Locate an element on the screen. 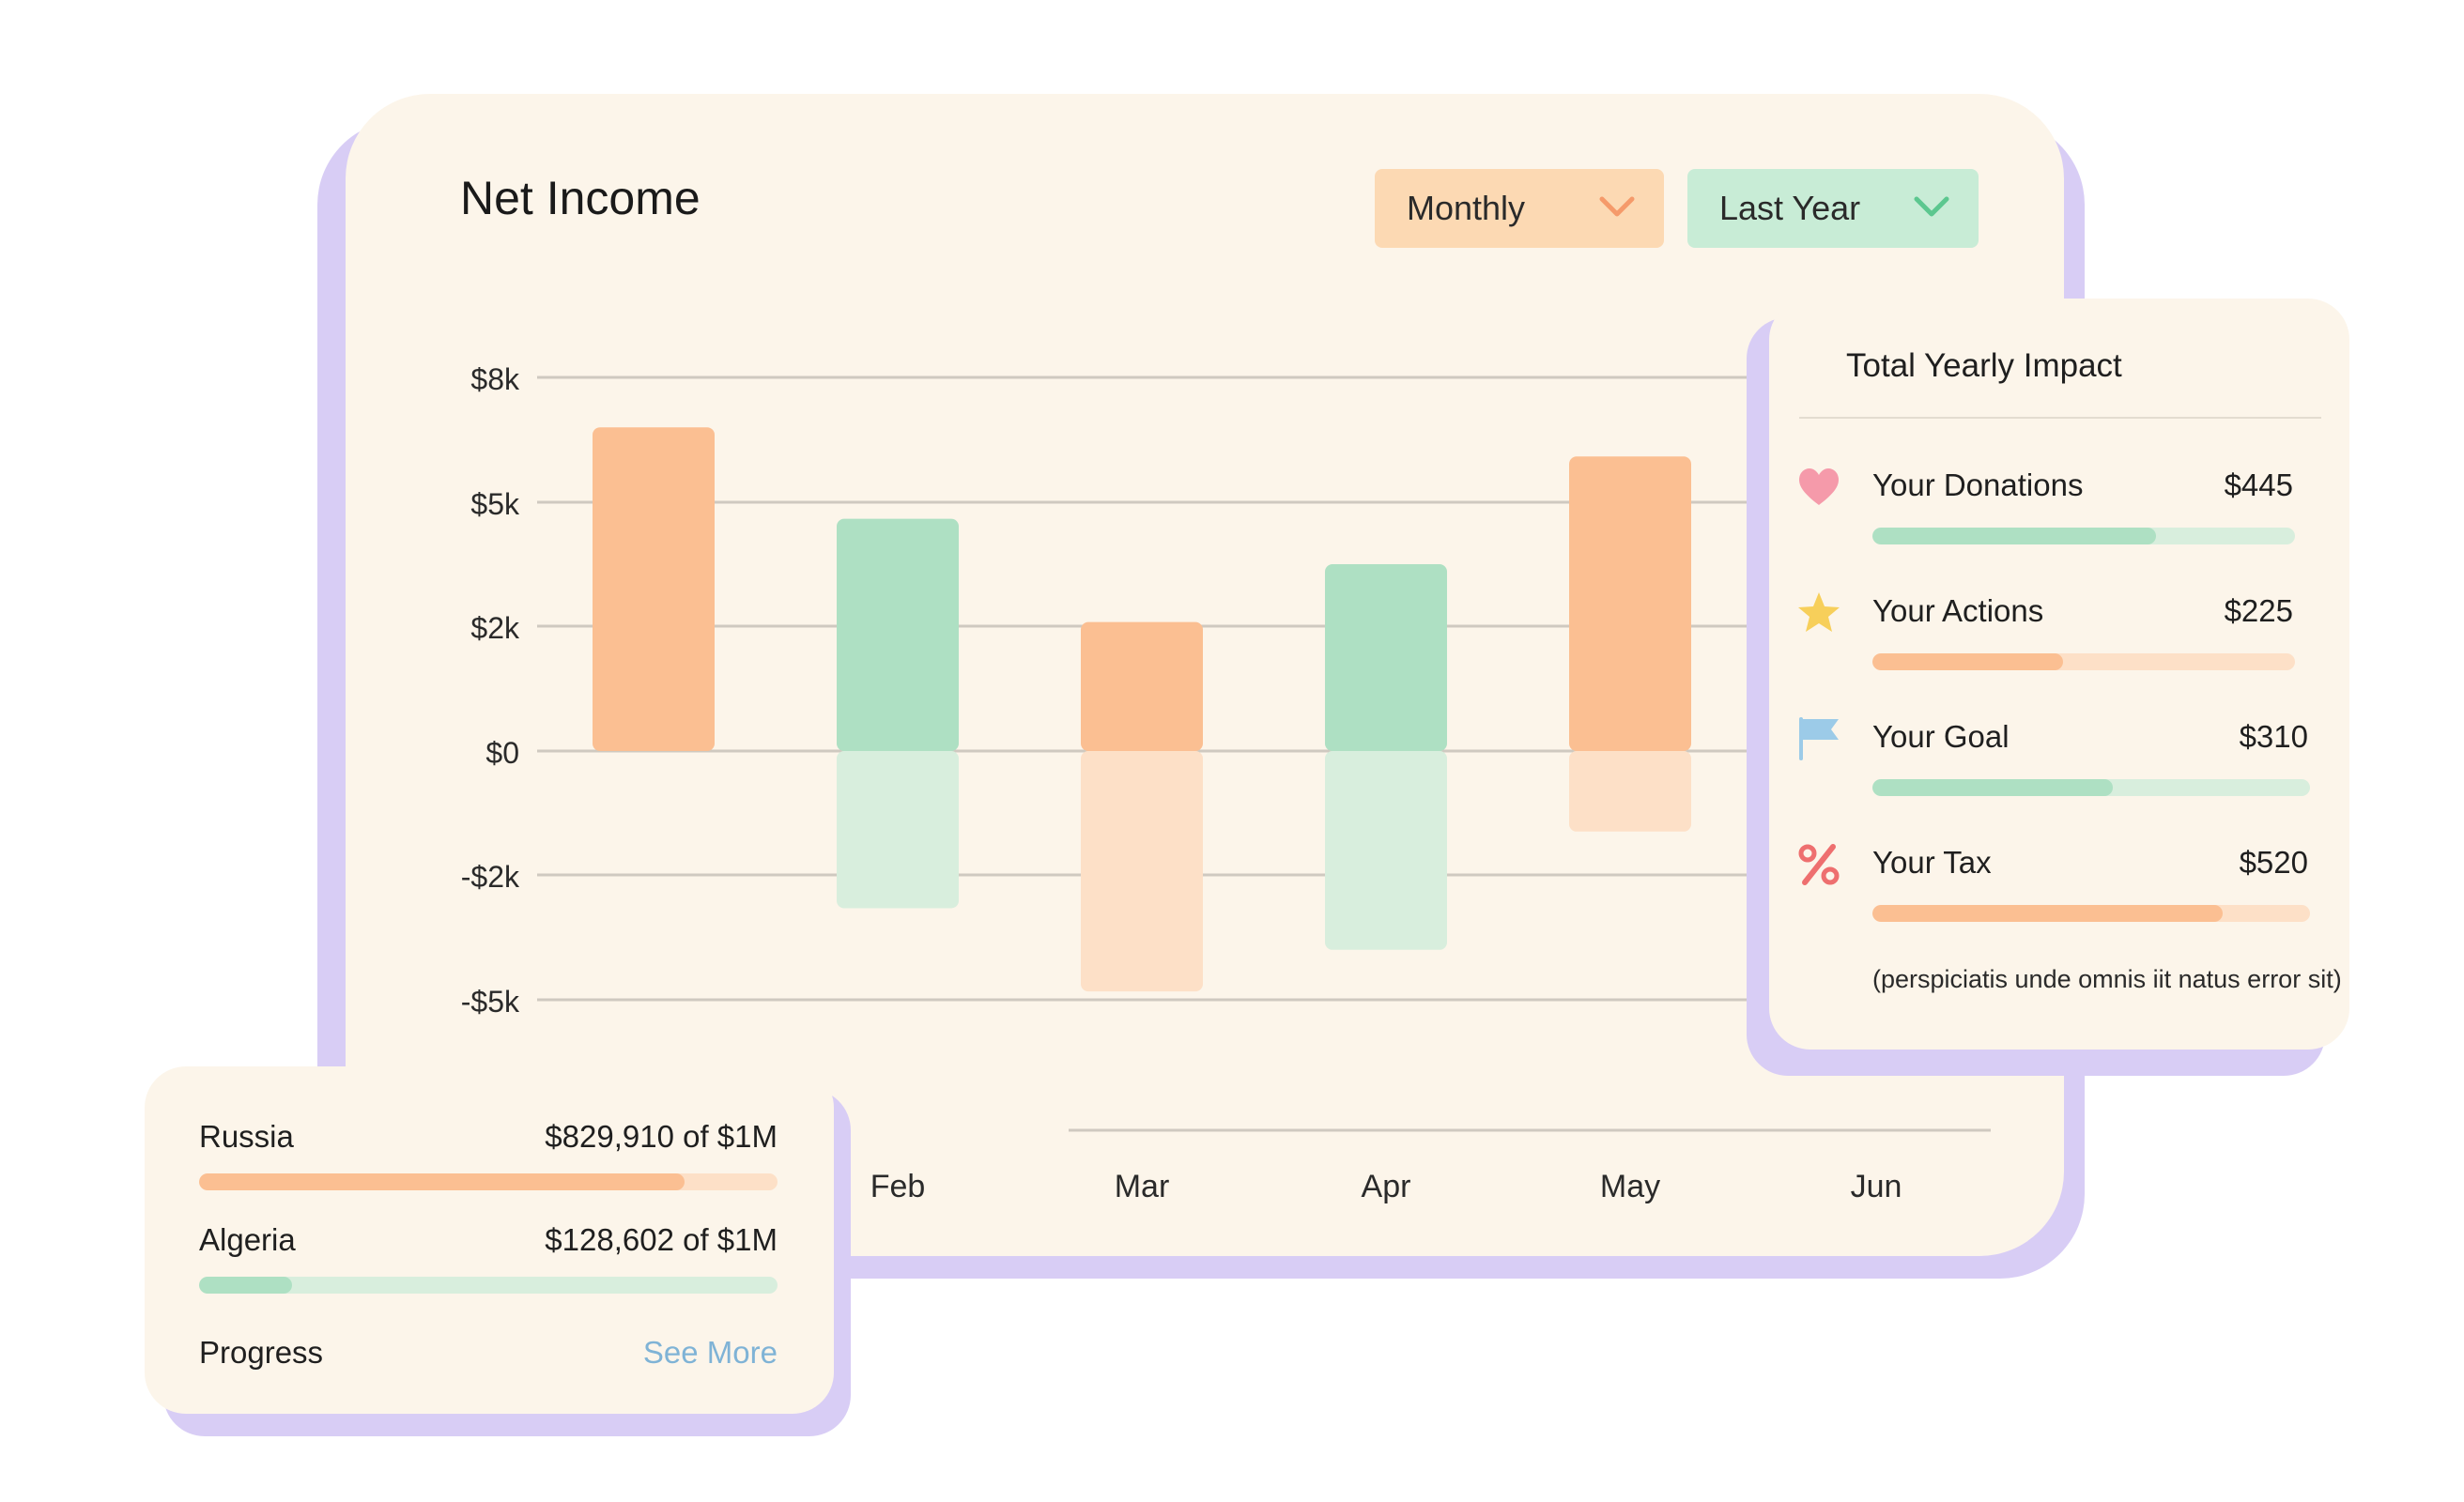 The width and height of the screenshot is (2464, 1502). impact-amount: $225 is located at coordinates (2258, 610).